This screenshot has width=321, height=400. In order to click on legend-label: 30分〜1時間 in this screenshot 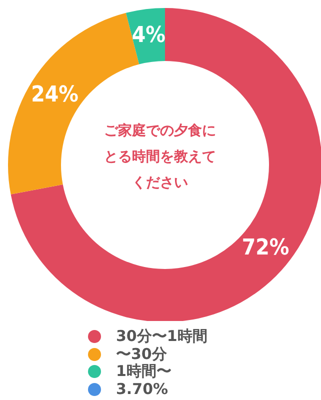, I will do `click(162, 336)`.